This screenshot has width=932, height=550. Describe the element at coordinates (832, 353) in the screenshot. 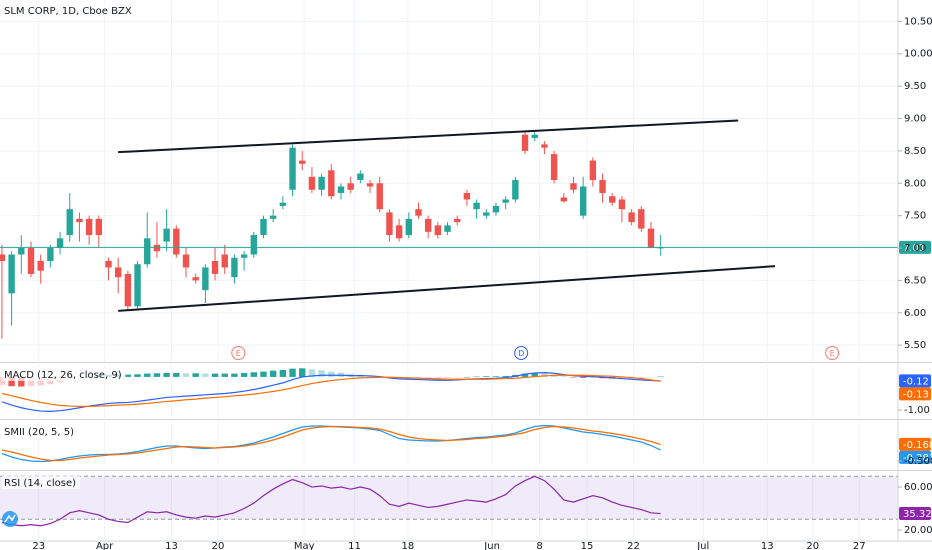

I see `event-label: E` at that location.